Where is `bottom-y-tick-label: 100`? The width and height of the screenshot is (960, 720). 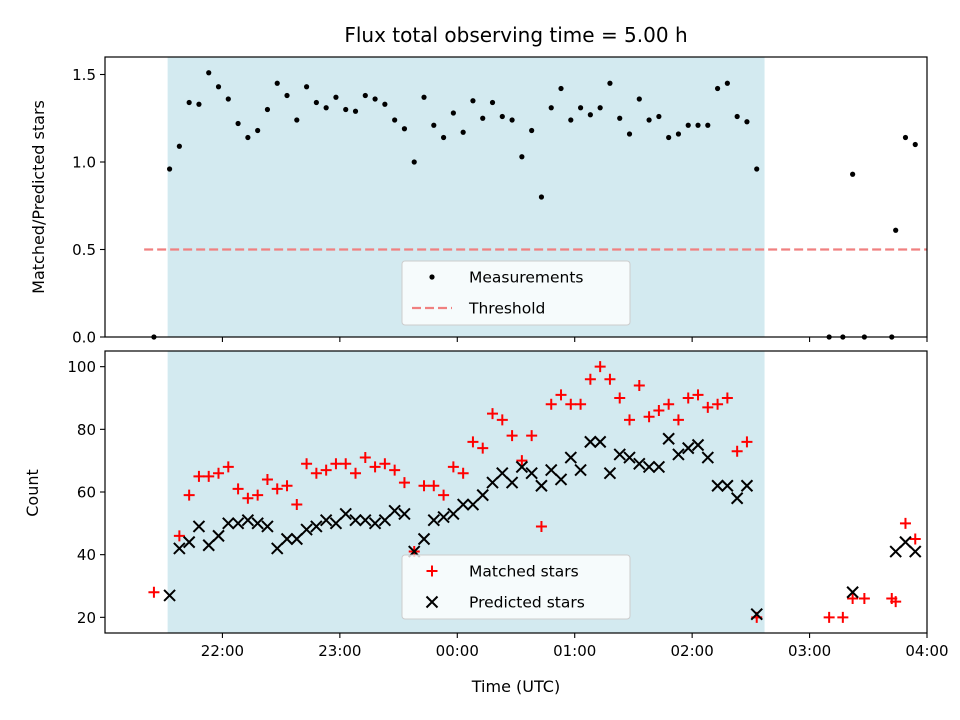
bottom-y-tick-label: 100 is located at coordinates (81, 367).